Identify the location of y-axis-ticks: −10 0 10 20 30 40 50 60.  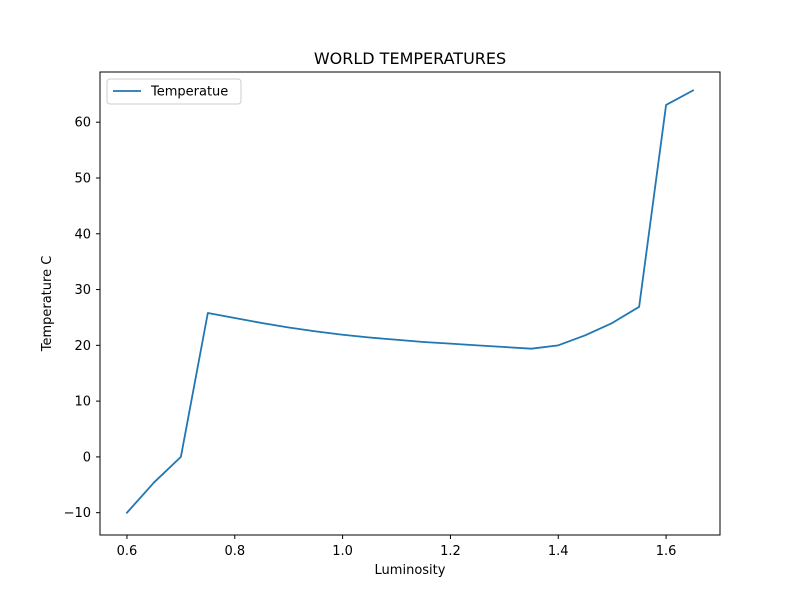
(82, 318).